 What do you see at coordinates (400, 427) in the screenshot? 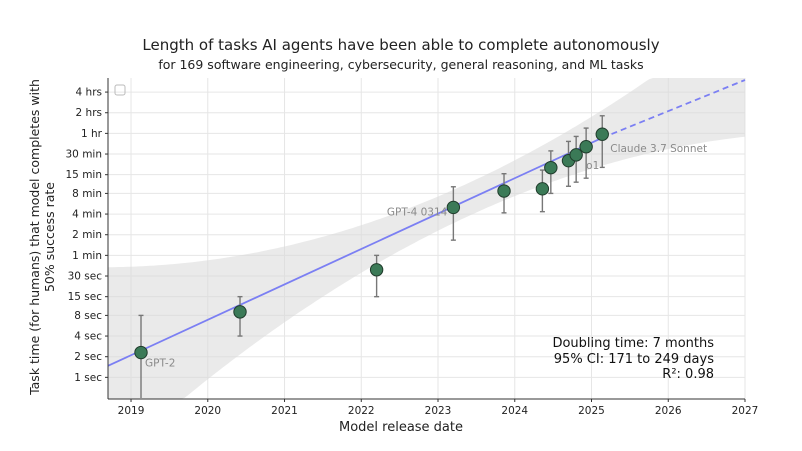
I see `x-axis-label: Model release date` at bounding box center [400, 427].